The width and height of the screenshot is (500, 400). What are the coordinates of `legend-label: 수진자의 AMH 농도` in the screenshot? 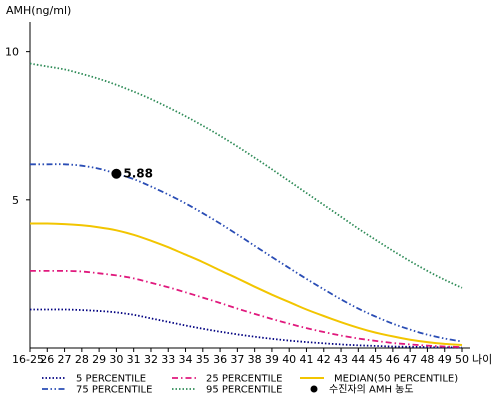 It's located at (371, 390).